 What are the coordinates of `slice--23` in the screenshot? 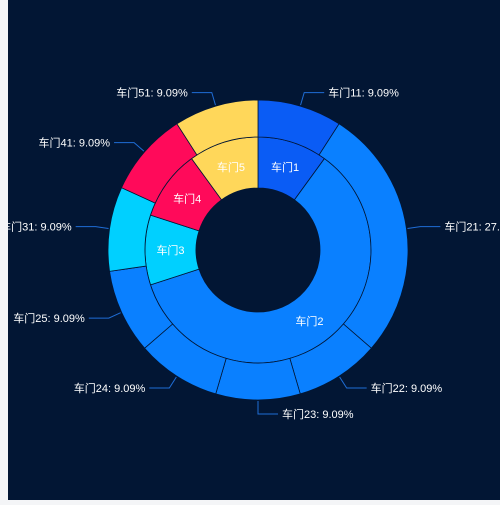 It's located at (258, 379).